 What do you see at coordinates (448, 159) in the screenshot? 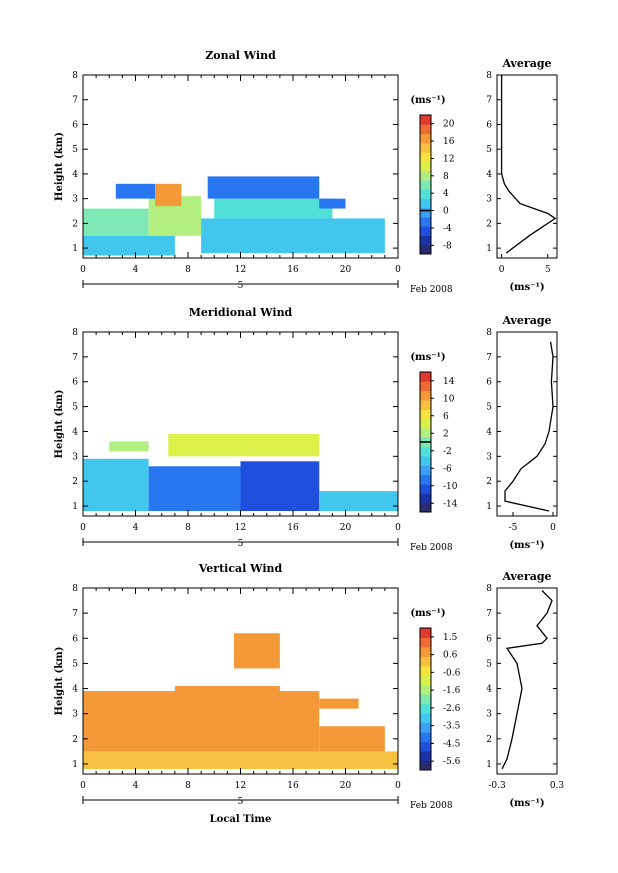
I see `colorbar-tick-label: 12` at bounding box center [448, 159].